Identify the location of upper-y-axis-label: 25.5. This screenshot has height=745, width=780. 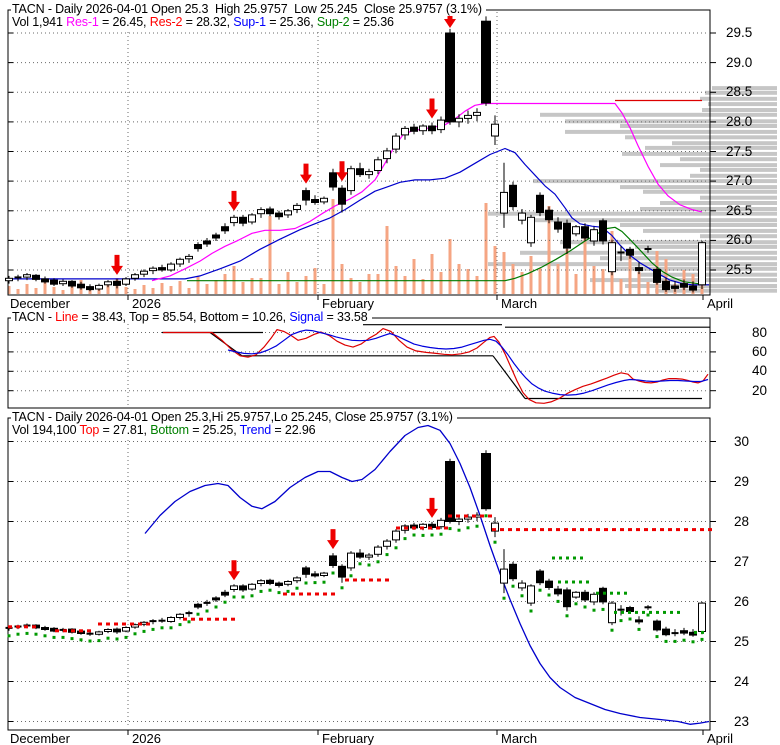
(739, 269).